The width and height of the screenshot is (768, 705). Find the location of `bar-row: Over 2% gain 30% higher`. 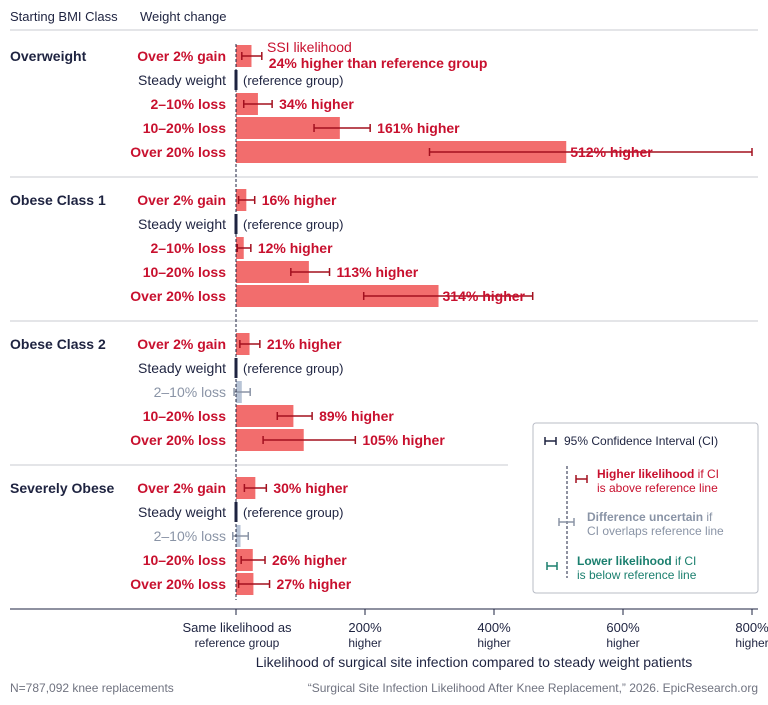

bar-row: Over 2% gain 30% higher is located at coordinates (243, 488).